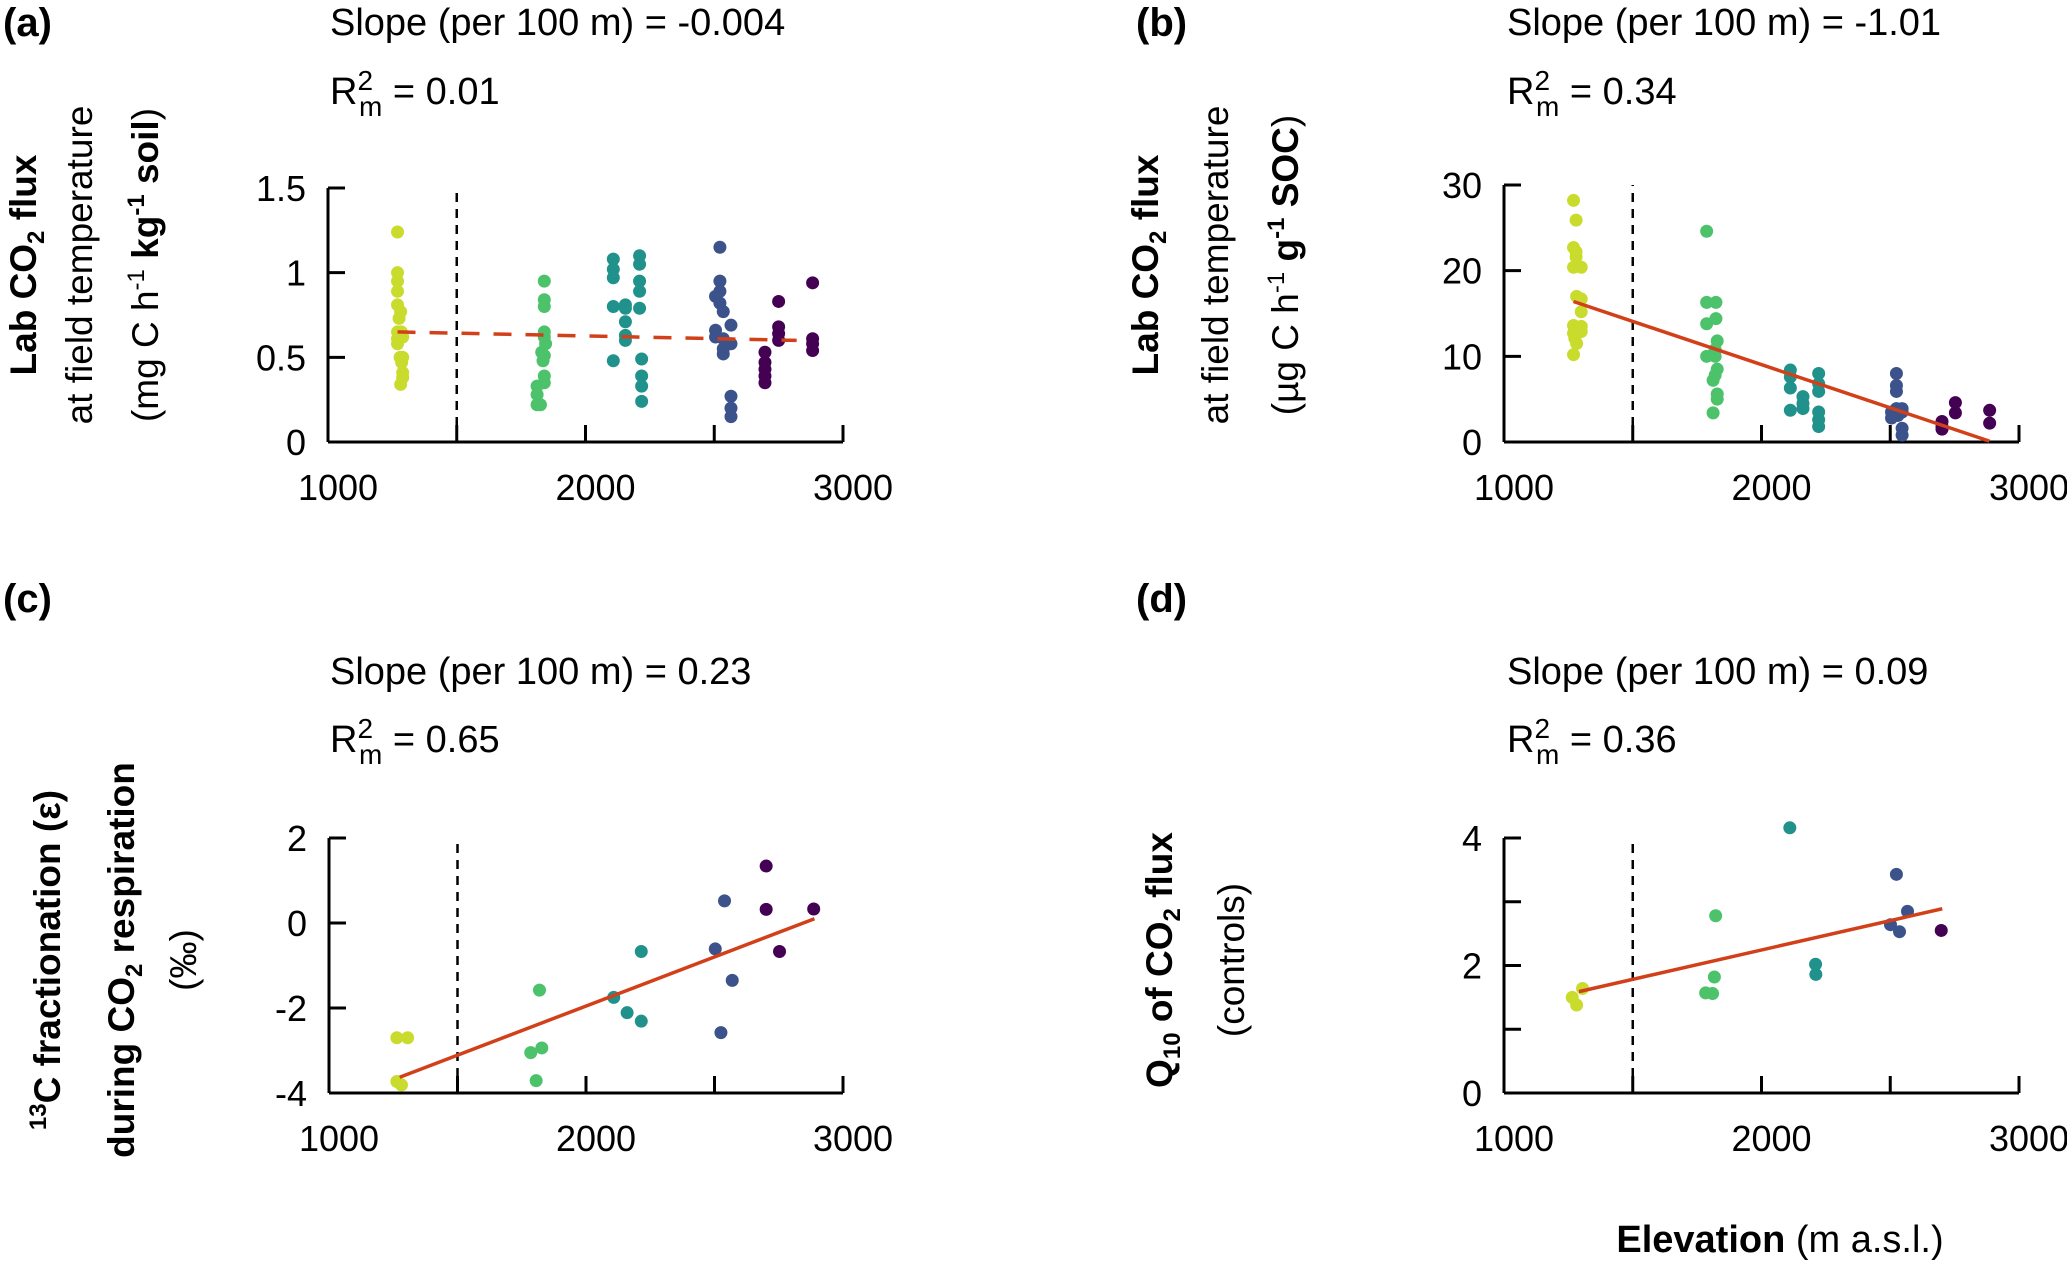 The width and height of the screenshot is (2067, 1263). Describe the element at coordinates (281, 188) in the screenshot. I see `y-tick-label: 1.5` at that location.